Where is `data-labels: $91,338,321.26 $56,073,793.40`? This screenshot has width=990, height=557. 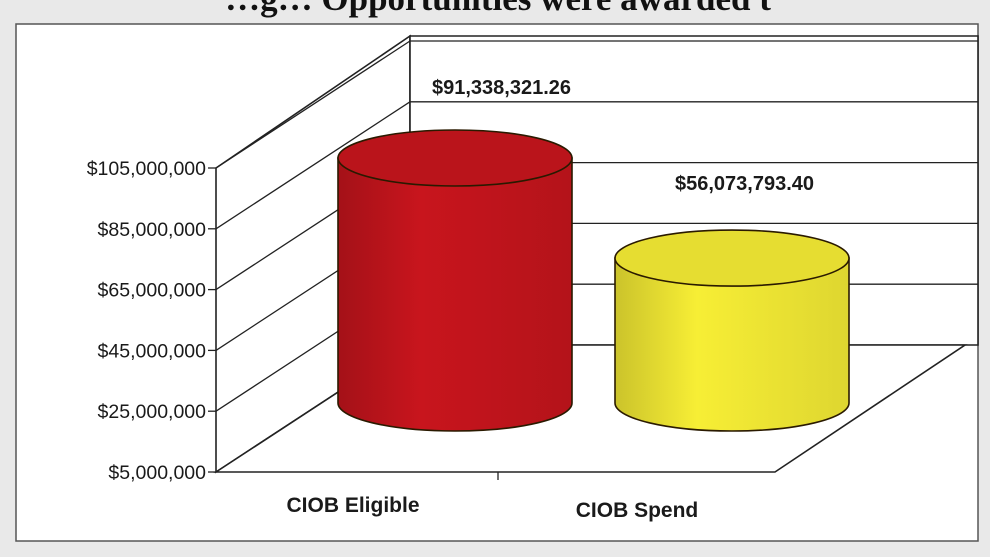 data-labels: $91,338,321.26 $56,073,793.40 is located at coordinates (623, 136).